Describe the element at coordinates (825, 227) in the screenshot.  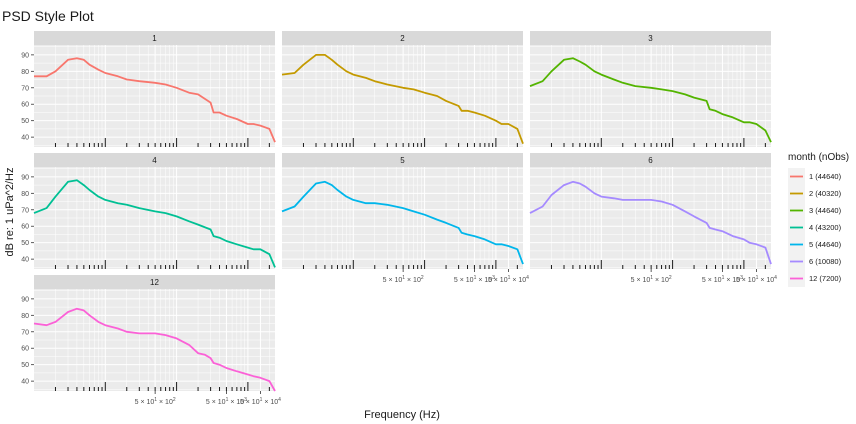
I see `legend-label: 4 (43200)` at that location.